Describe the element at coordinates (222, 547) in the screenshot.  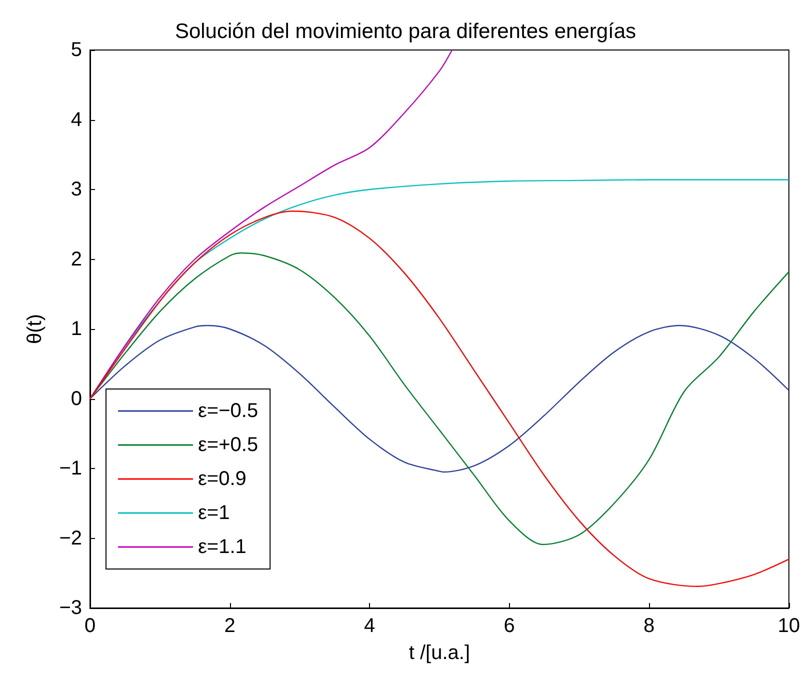
I see `legend-label: ε=1.1` at that location.